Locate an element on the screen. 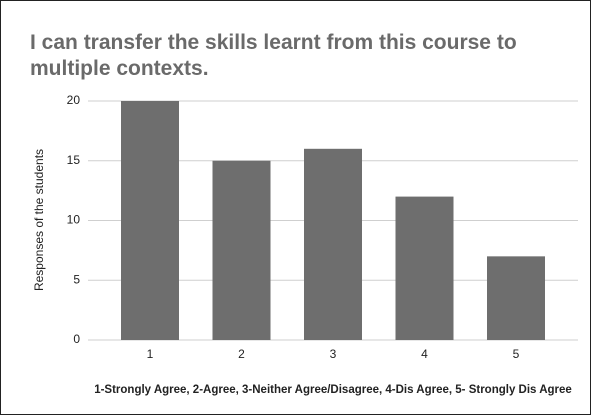  x-tick-label: 3 is located at coordinates (333, 354).